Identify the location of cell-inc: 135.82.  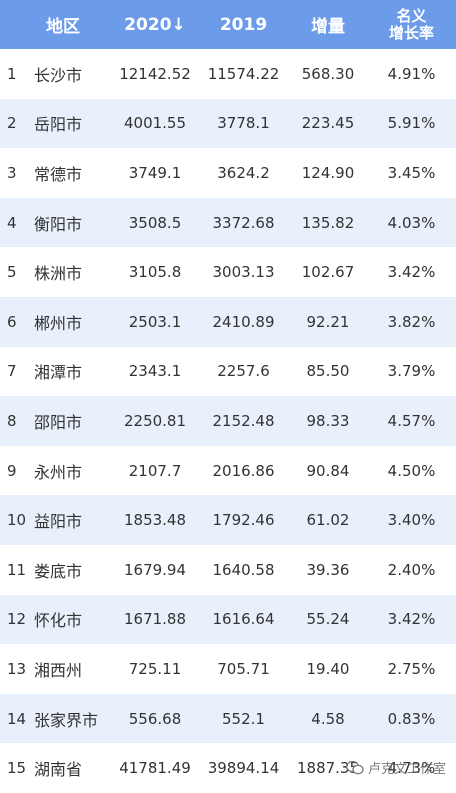
(328, 222).